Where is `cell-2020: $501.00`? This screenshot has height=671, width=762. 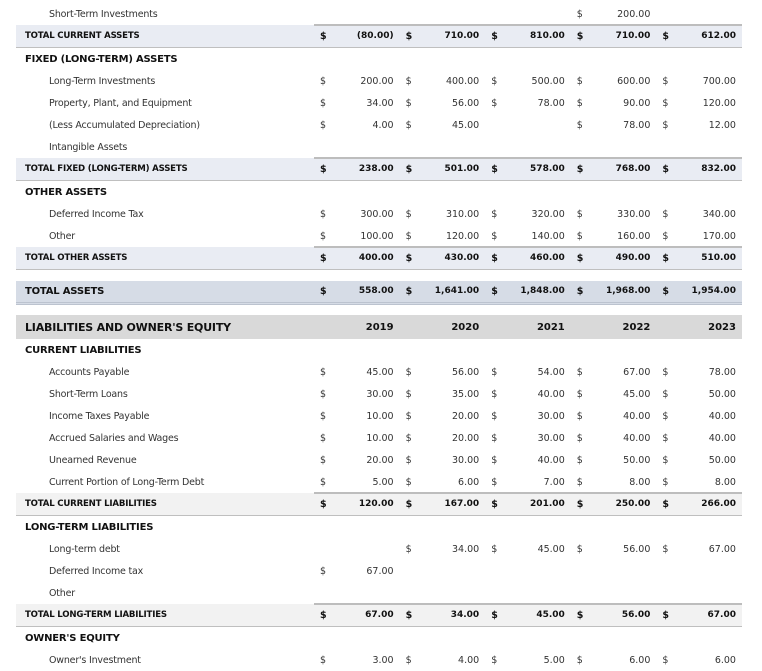 cell-2020: $501.00 is located at coordinates (443, 169).